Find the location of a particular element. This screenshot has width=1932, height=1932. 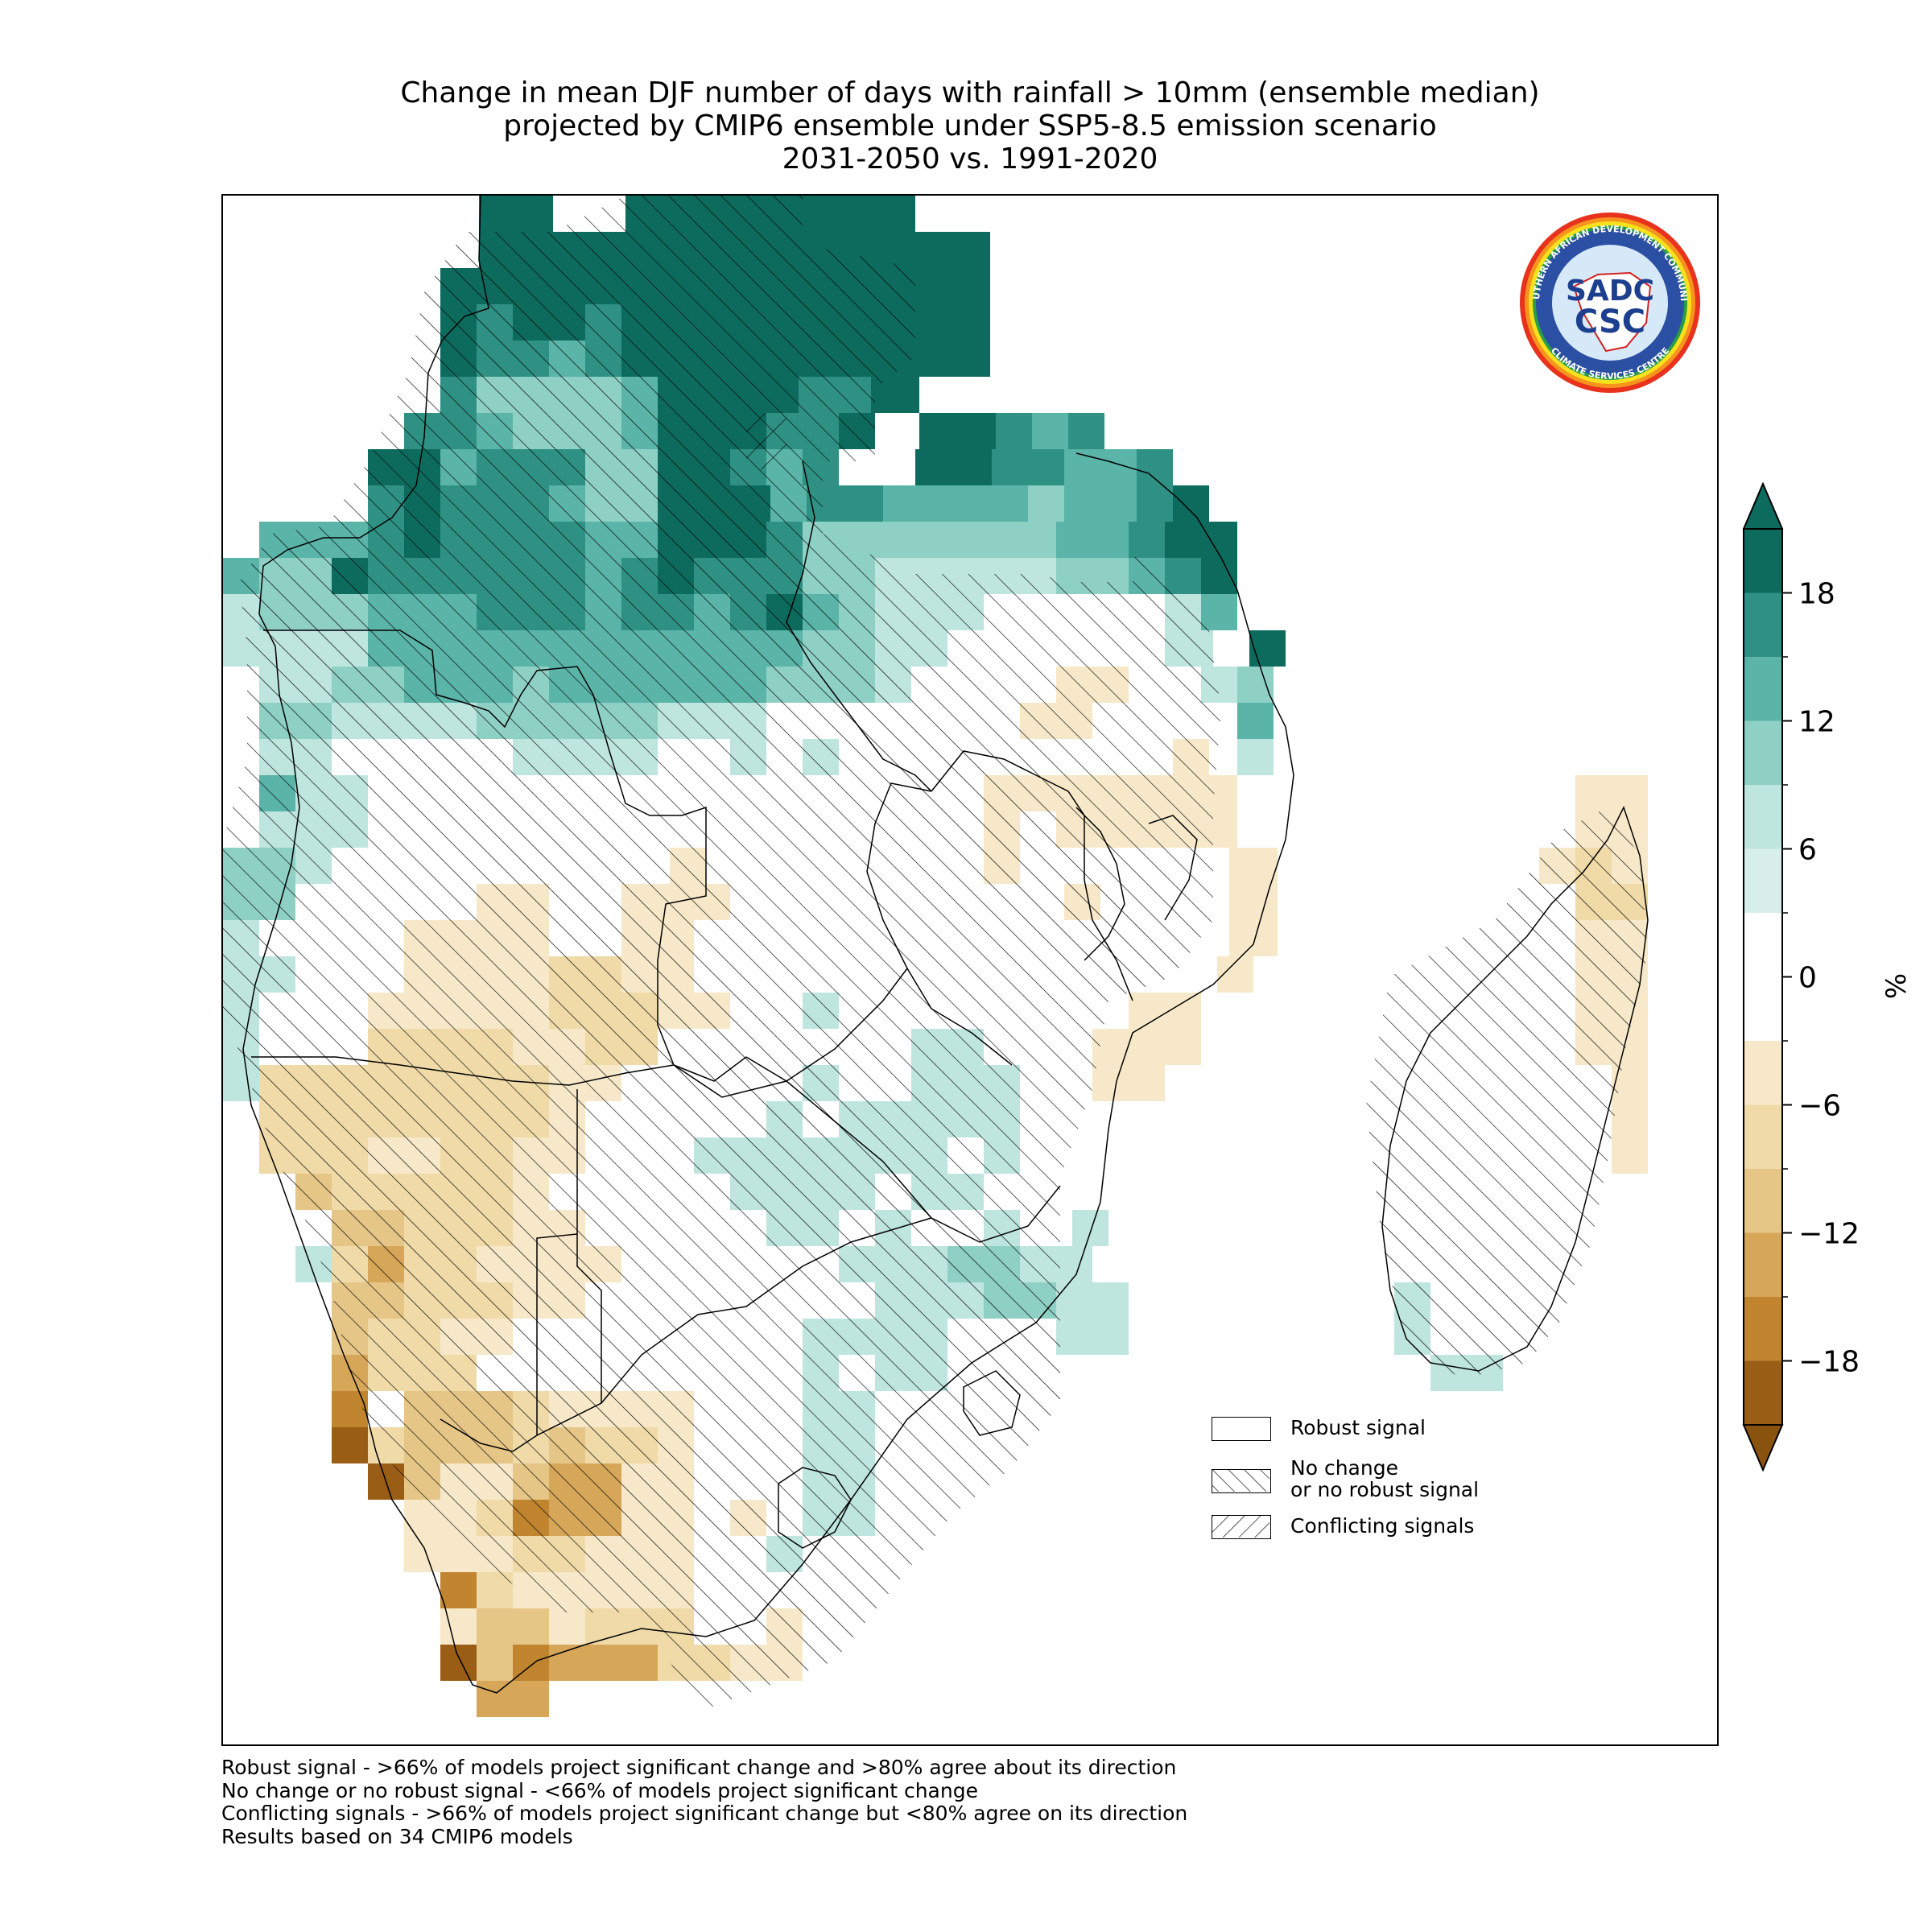

legend-robust: Robust signal is located at coordinates (1319, 1429).